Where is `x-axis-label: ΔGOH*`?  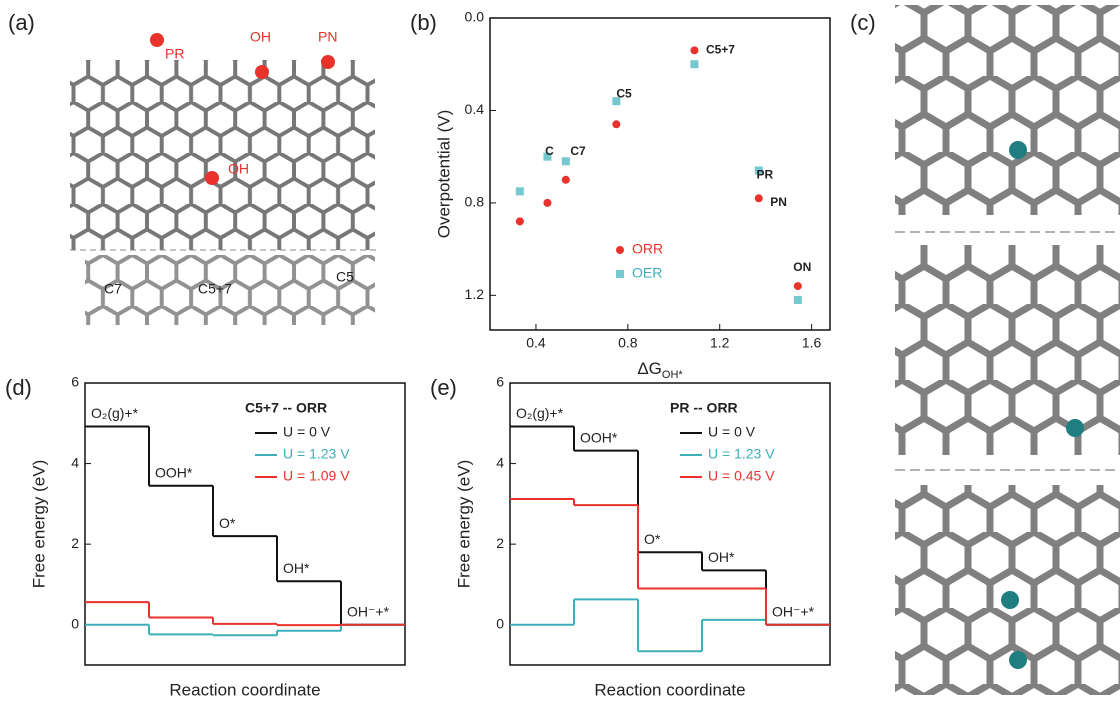
x-axis-label: ΔGOH* is located at coordinates (660, 369).